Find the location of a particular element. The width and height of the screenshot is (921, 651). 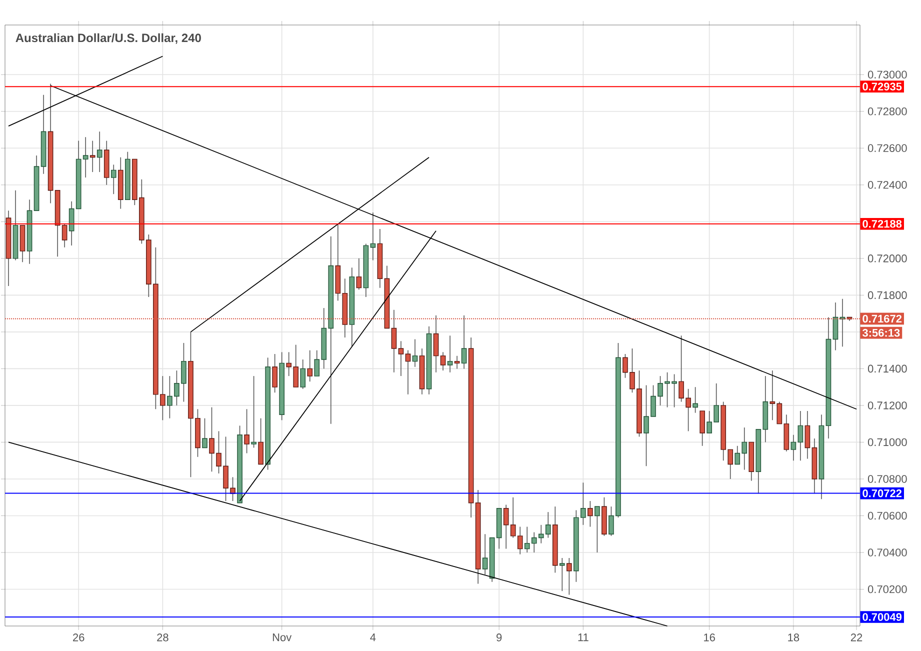

y-tick-label: 0.72800 is located at coordinates (887, 111).